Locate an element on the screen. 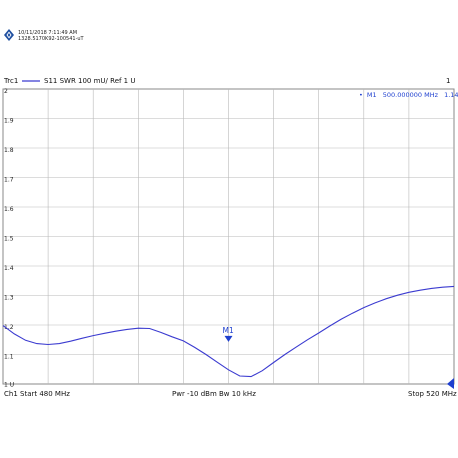 The width and height of the screenshot is (458, 458). marker-m1-triangle is located at coordinates (228, 338).